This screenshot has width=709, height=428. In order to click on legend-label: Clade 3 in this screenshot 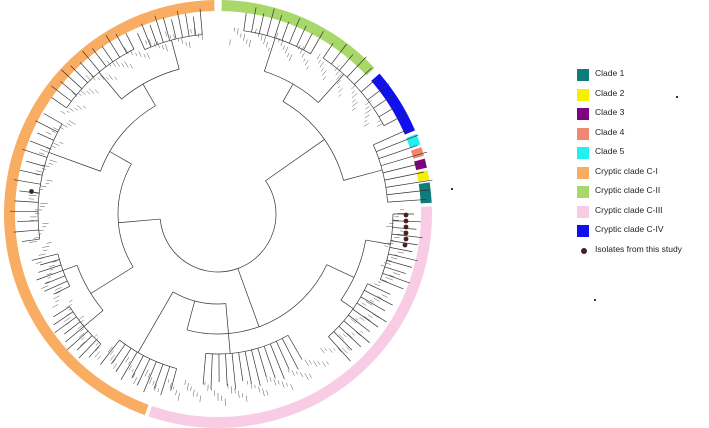, I will do `click(610, 112)`.